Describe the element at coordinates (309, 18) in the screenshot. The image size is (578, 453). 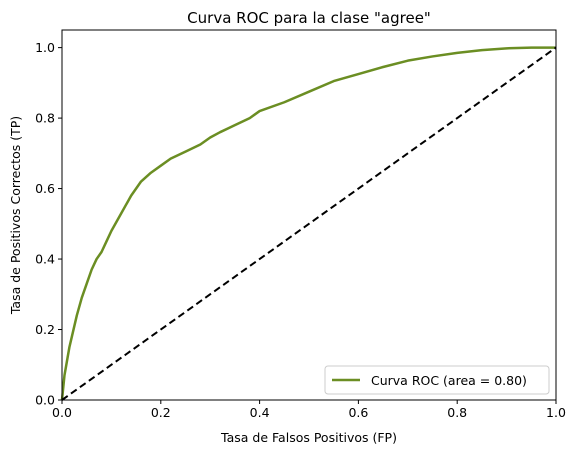
I see `chart-title: Curva ROC para la clase "agree"` at that location.